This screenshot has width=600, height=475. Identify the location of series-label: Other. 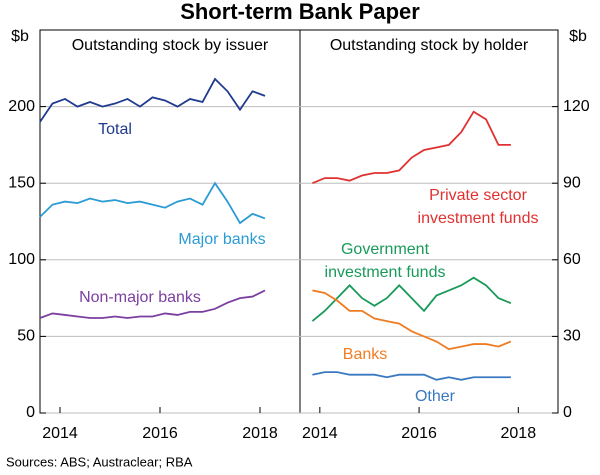
(435, 396).